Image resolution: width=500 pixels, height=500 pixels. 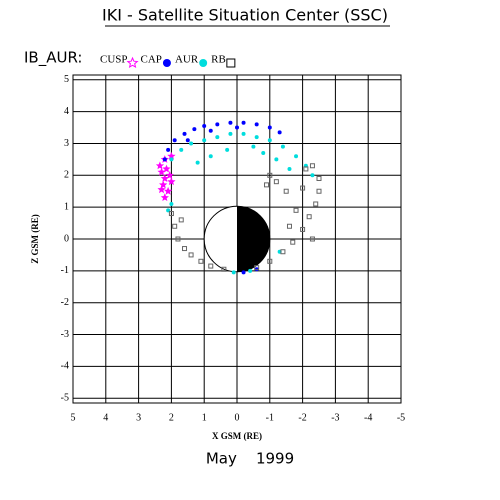 I want to click on y-tick-label: -1, so click(x=65, y=270).